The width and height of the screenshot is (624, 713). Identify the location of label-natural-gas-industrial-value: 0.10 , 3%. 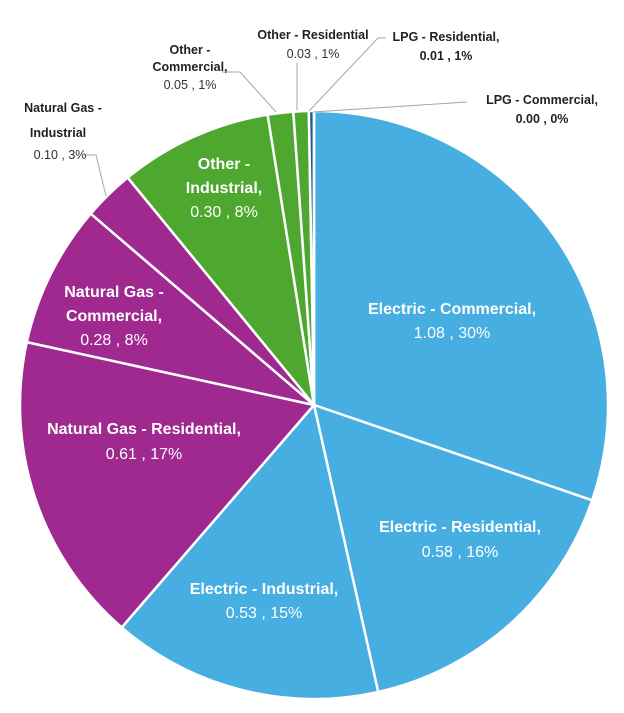
(60, 155).